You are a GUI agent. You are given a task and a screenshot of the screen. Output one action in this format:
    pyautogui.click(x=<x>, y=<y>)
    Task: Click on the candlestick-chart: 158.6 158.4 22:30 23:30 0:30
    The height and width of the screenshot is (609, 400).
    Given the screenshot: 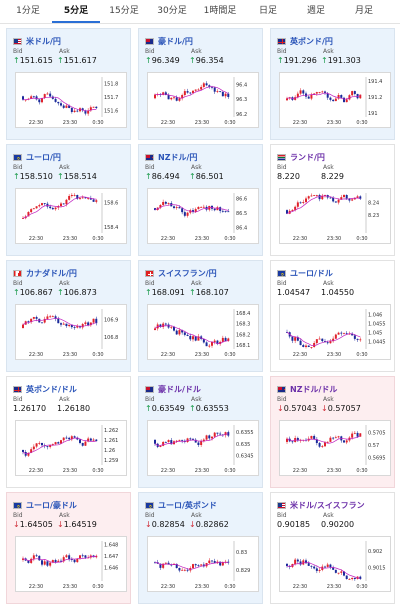 What is the action you would take?
    pyautogui.click(x=71, y=216)
    